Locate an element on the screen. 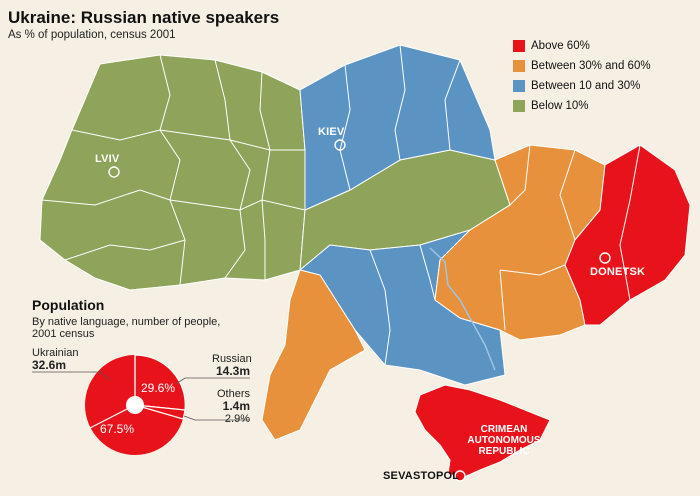 The height and width of the screenshot is (496, 700). city-label-sevastopol: SEVASTOPOL is located at coordinates (421, 476).